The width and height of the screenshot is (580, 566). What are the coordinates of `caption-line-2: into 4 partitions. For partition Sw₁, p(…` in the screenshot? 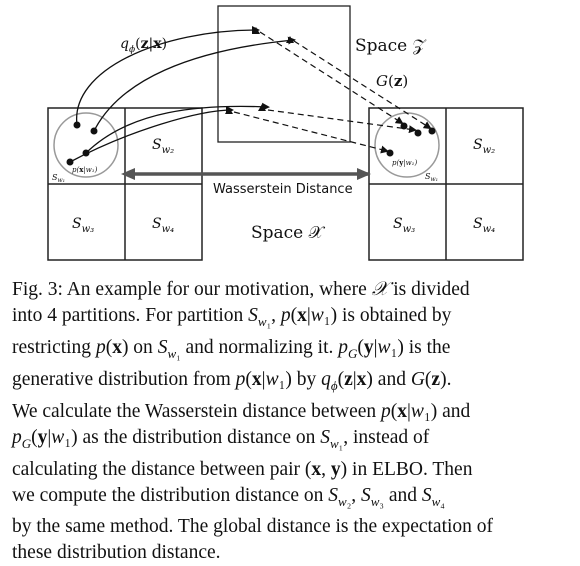 It's located at (232, 317).